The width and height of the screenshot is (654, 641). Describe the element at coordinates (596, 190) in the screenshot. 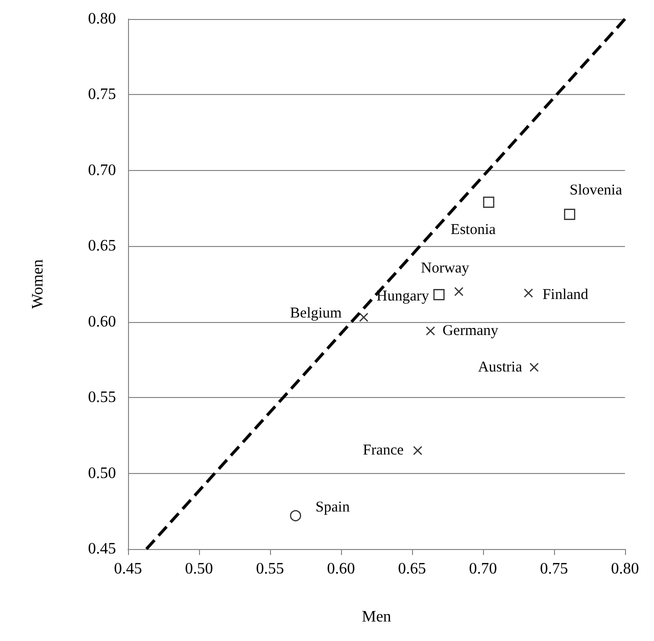

I see `annotation: Slovenia` at that location.